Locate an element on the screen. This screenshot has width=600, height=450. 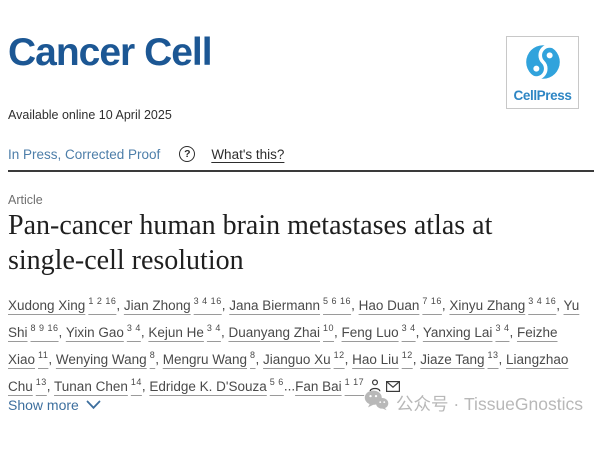
author-link: Jiaze Tang 13 is located at coordinates (459, 358).